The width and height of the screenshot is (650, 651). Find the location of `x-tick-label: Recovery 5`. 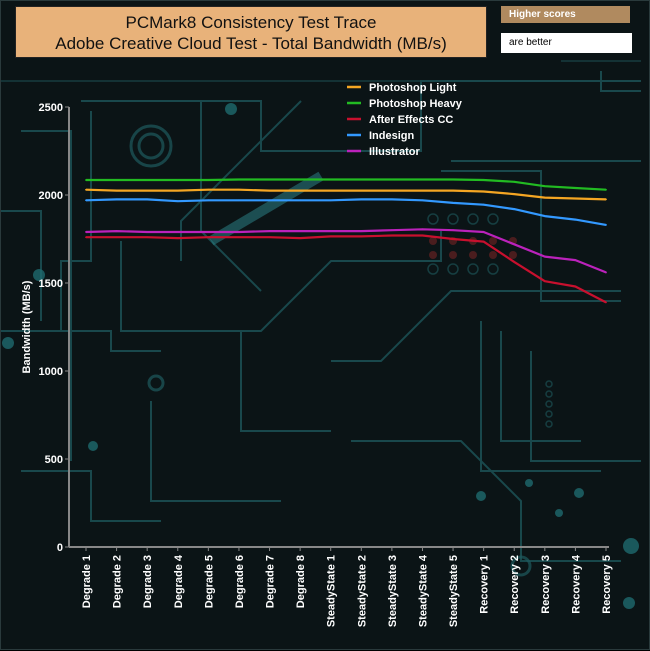

x-tick-label: Recovery 5 is located at coordinates (607, 584).